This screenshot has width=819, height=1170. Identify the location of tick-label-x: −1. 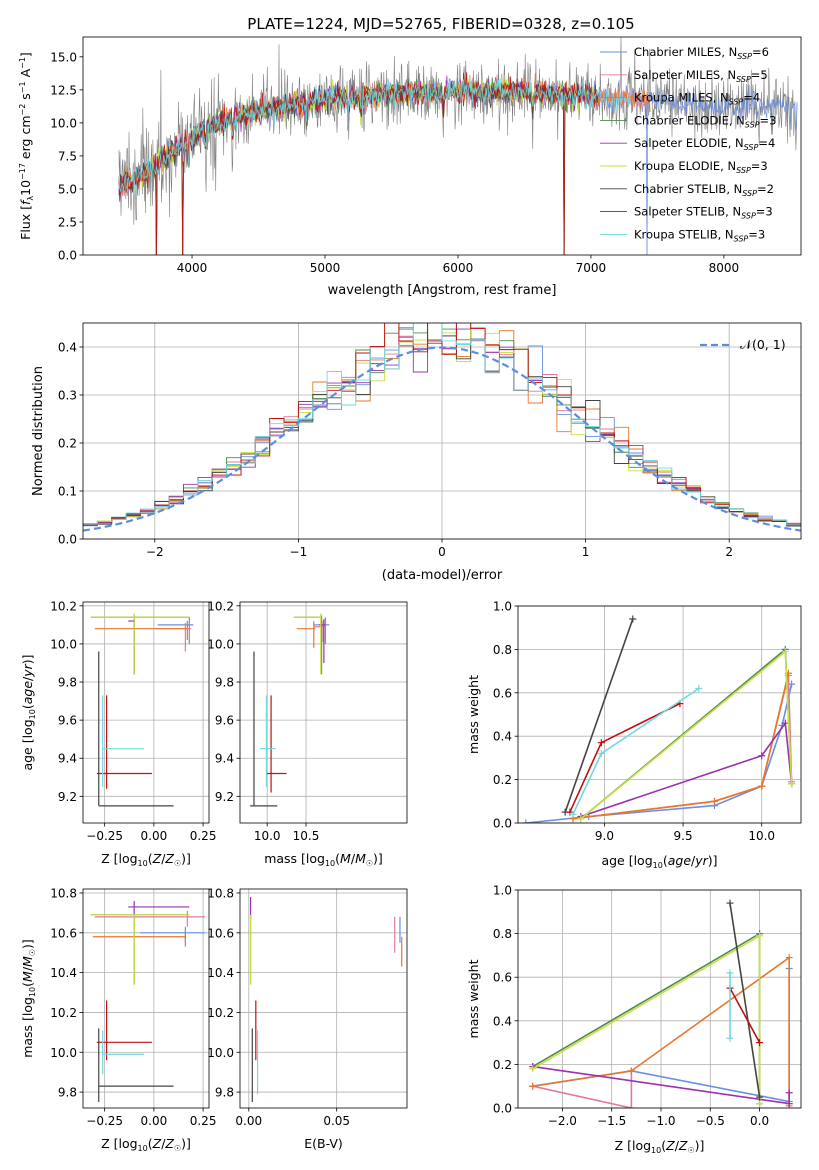
(299, 552).